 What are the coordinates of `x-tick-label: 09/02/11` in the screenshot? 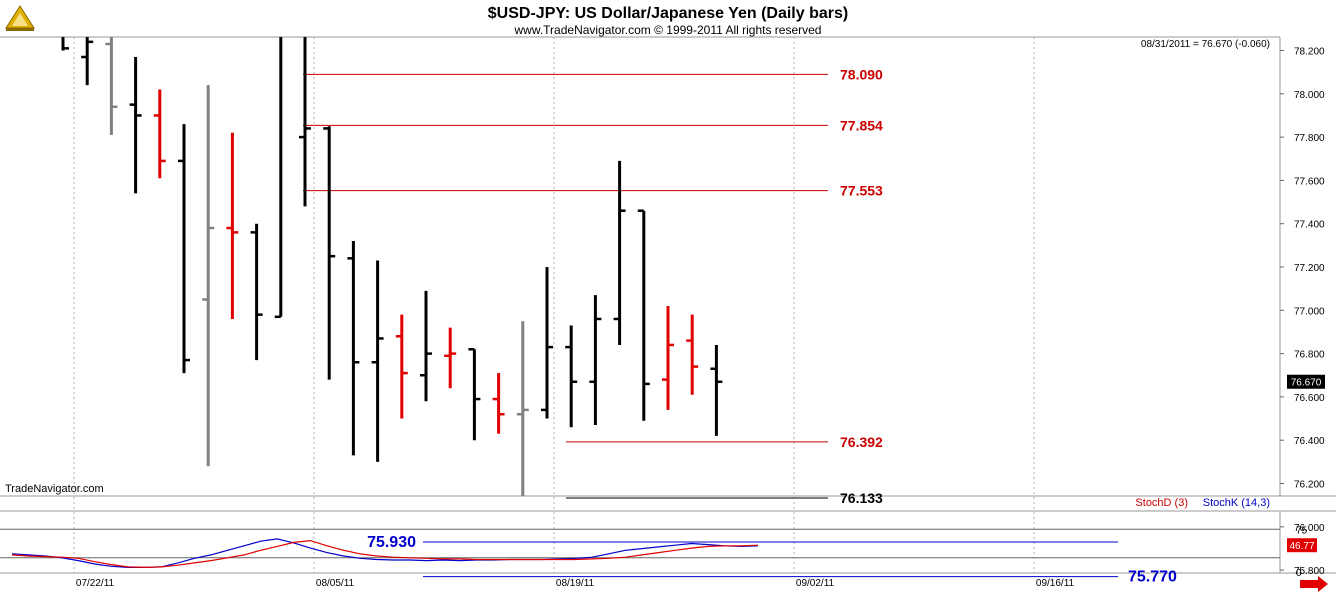 It's located at (815, 583).